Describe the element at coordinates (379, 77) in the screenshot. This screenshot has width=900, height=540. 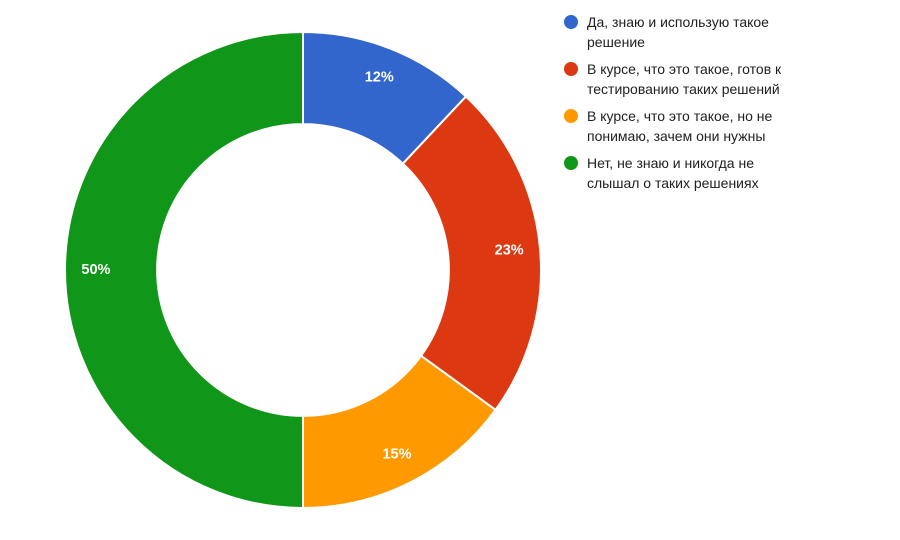
I see `slice-percent-label-1: 12%` at that location.